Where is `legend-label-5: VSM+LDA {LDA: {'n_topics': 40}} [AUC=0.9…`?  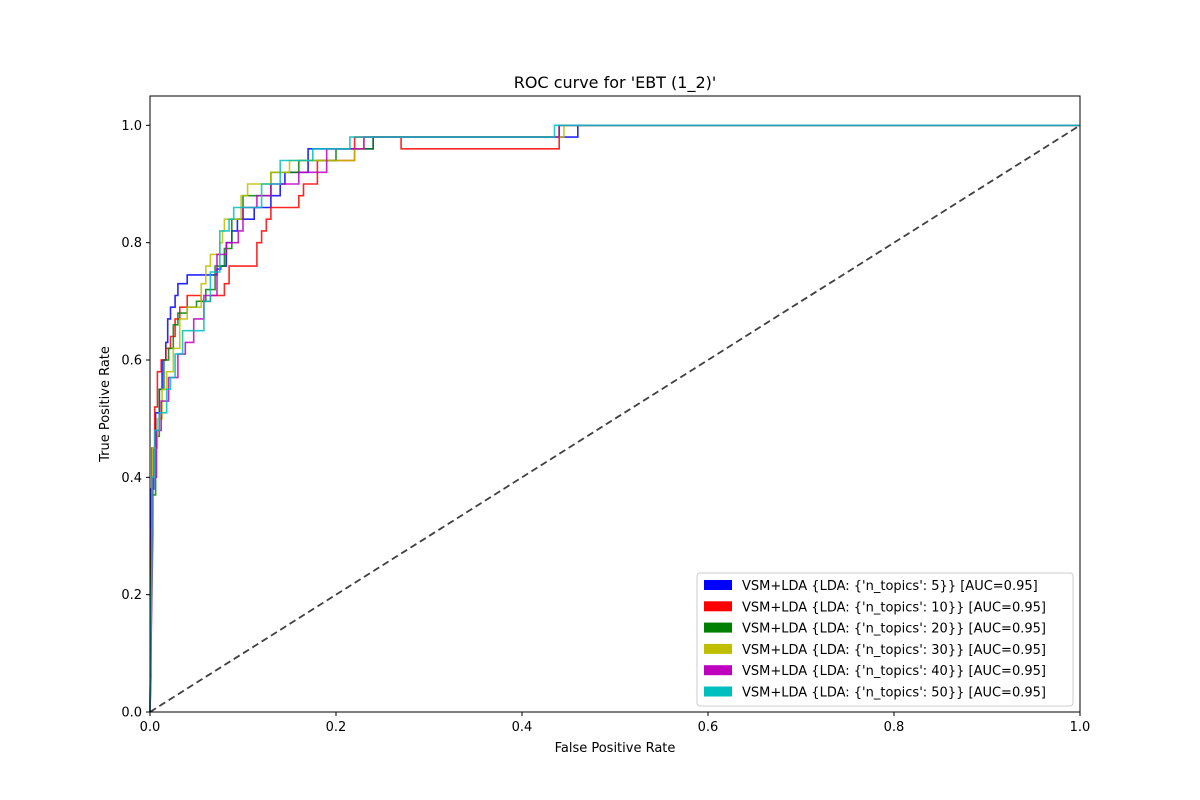 legend-label-5: VSM+LDA {LDA: {'n_topics': 40}} [AUC=0.9… is located at coordinates (894, 671).